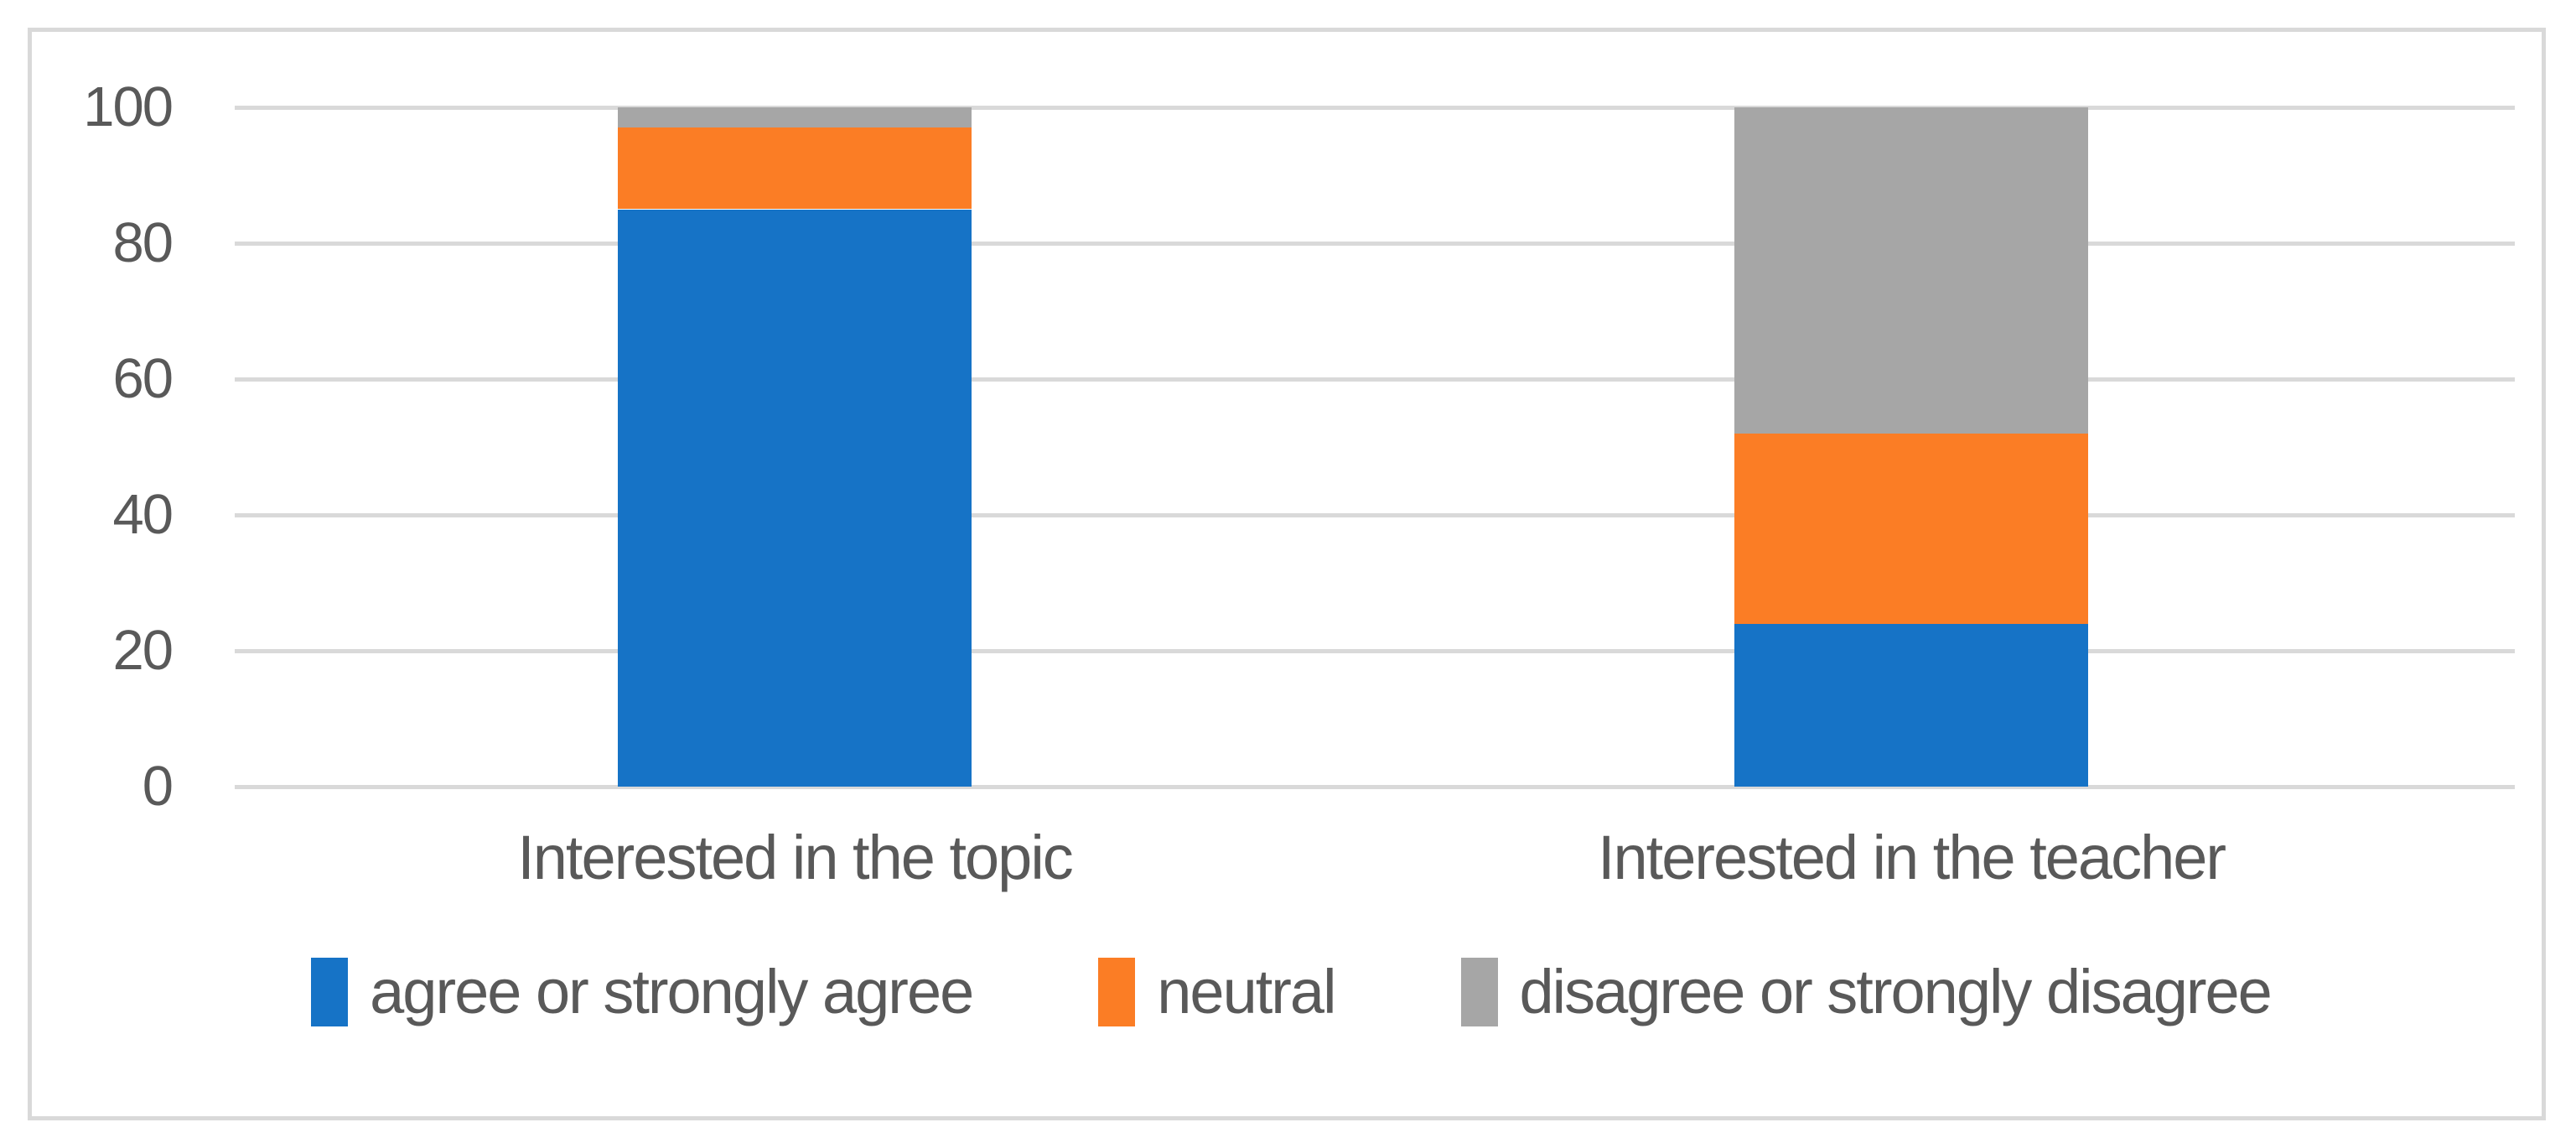 The height and width of the screenshot is (1138, 2576). I want to click on y-tick-label-0: 0, so click(158, 787).